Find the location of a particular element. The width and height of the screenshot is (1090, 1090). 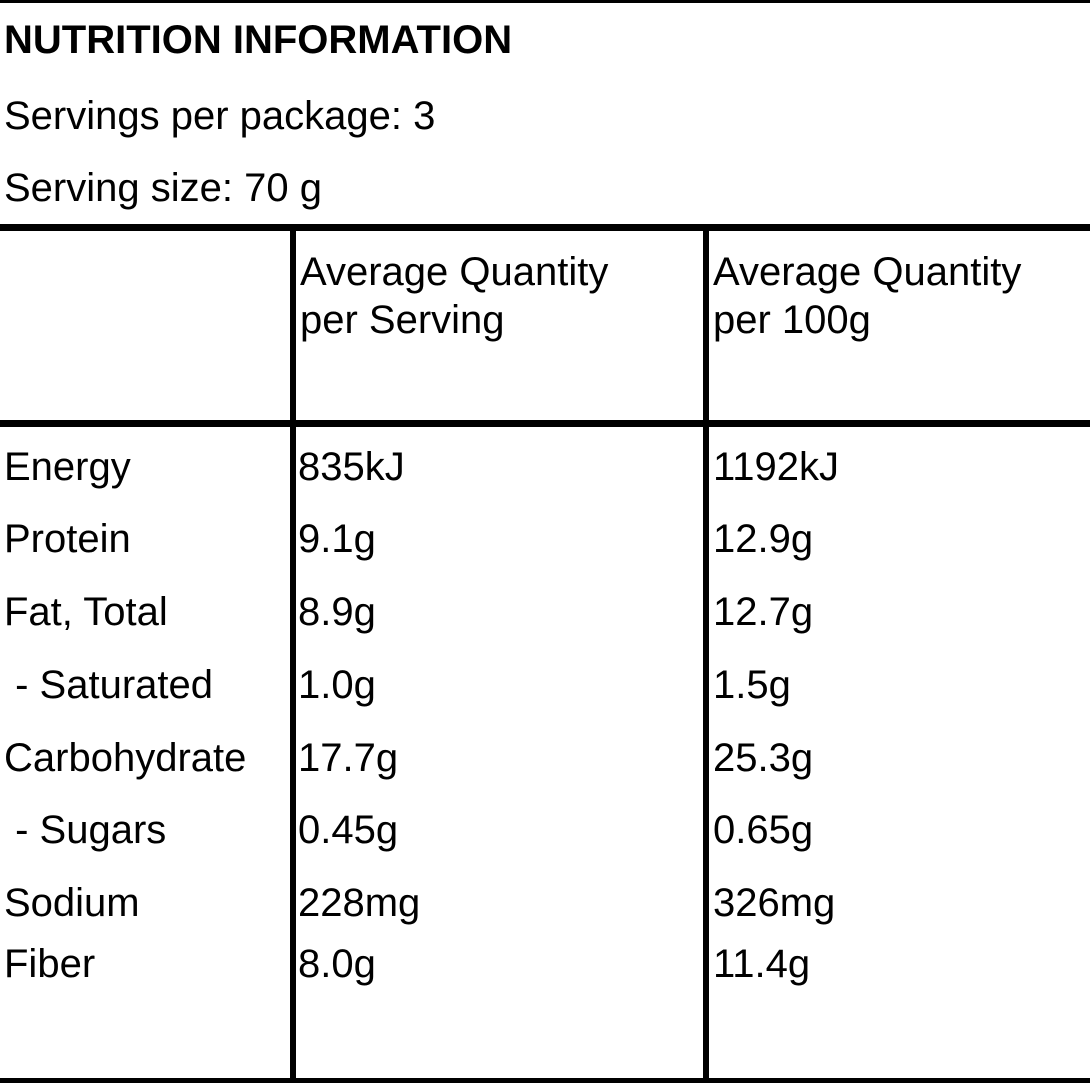

panel-title: NUTRITION INFORMATION is located at coordinates (258, 40).